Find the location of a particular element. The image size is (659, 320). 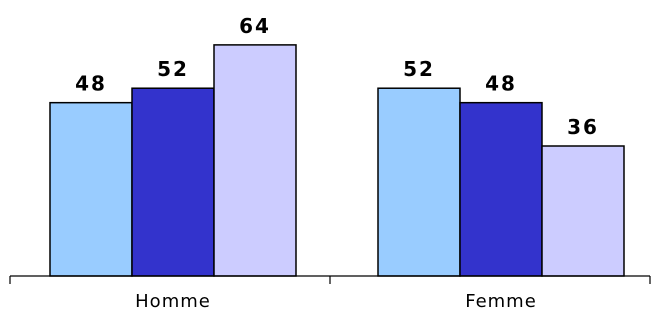

data-label-homme-series-2: 52 is located at coordinates (173, 69).